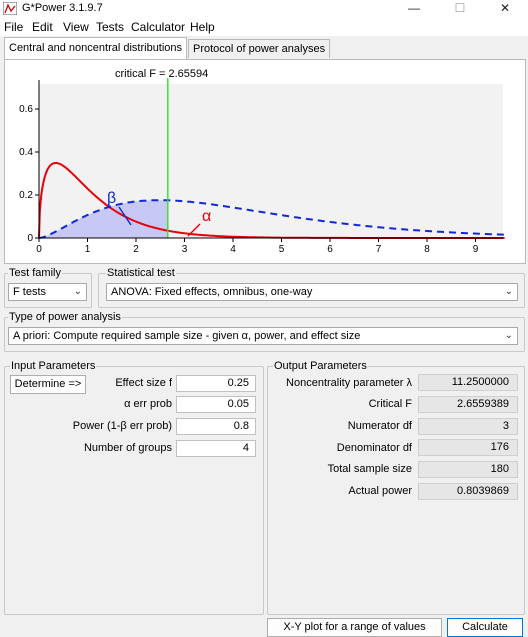  What do you see at coordinates (48, 384) in the screenshot?
I see `determine-button: Determine =>` at bounding box center [48, 384].